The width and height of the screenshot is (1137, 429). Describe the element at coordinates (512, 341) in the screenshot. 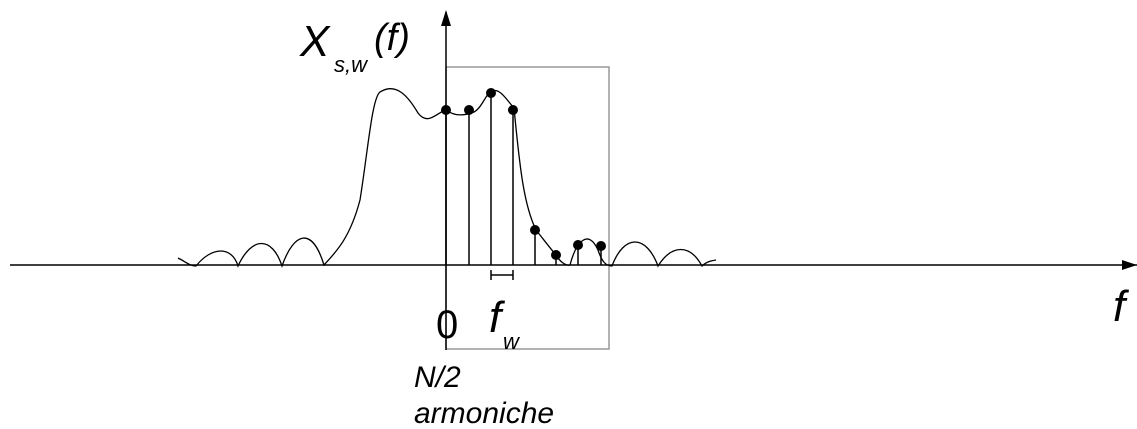

I see `spacing-label-sub: w` at that location.